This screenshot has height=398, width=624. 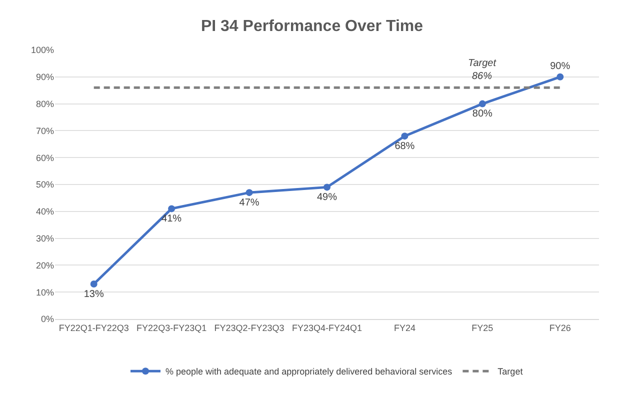 I want to click on y-tick-label: 0%, so click(x=47, y=319).